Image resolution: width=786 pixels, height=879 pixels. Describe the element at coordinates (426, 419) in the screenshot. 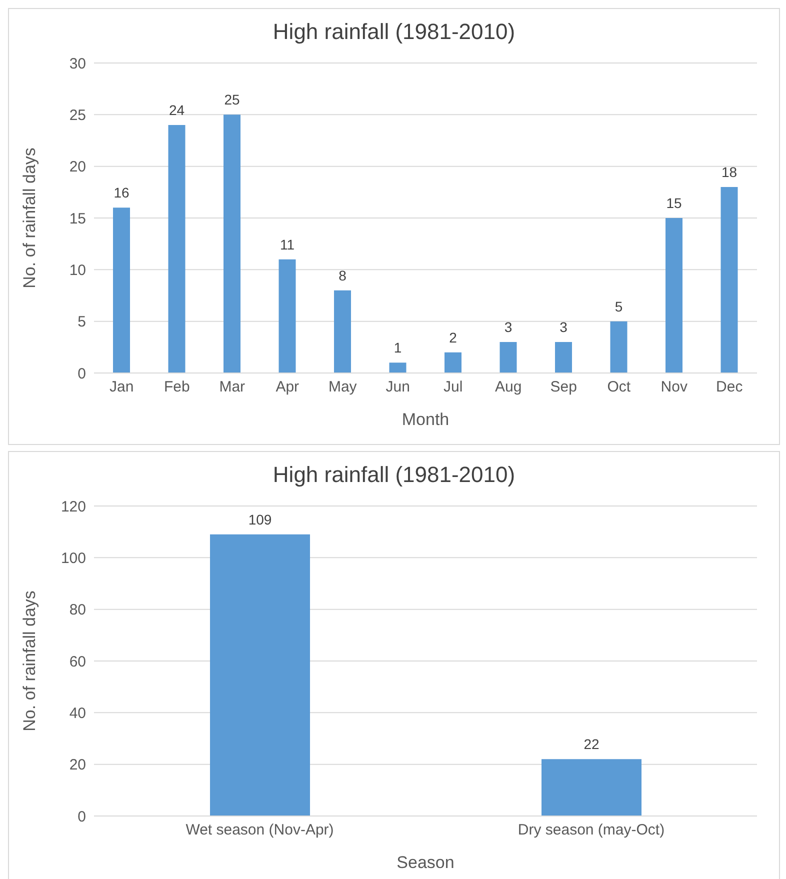

I see `x-axis-title: Month` at that location.